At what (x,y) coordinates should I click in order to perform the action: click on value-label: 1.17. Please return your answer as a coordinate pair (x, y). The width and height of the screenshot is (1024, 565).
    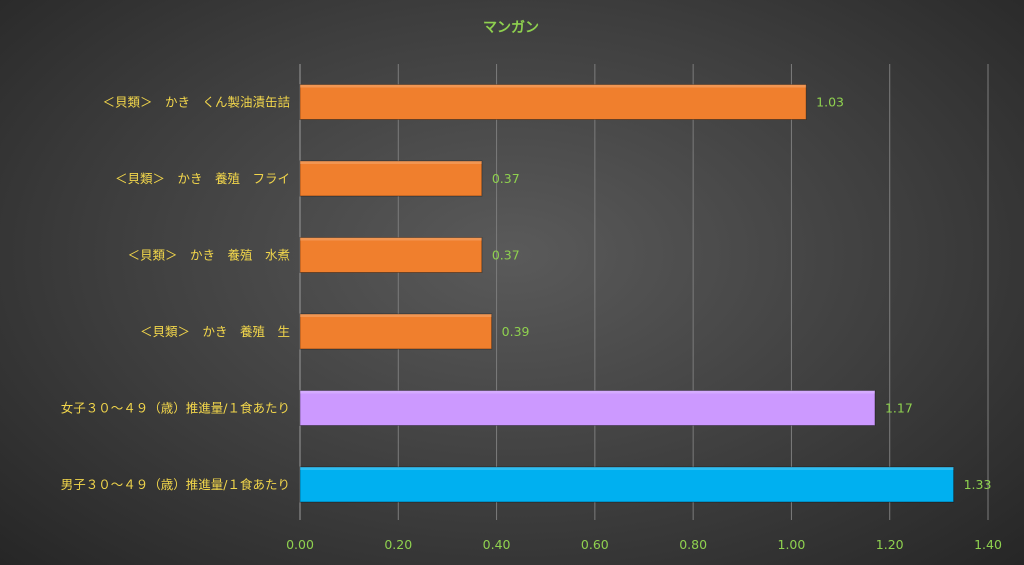
    Looking at the image, I should click on (899, 408).